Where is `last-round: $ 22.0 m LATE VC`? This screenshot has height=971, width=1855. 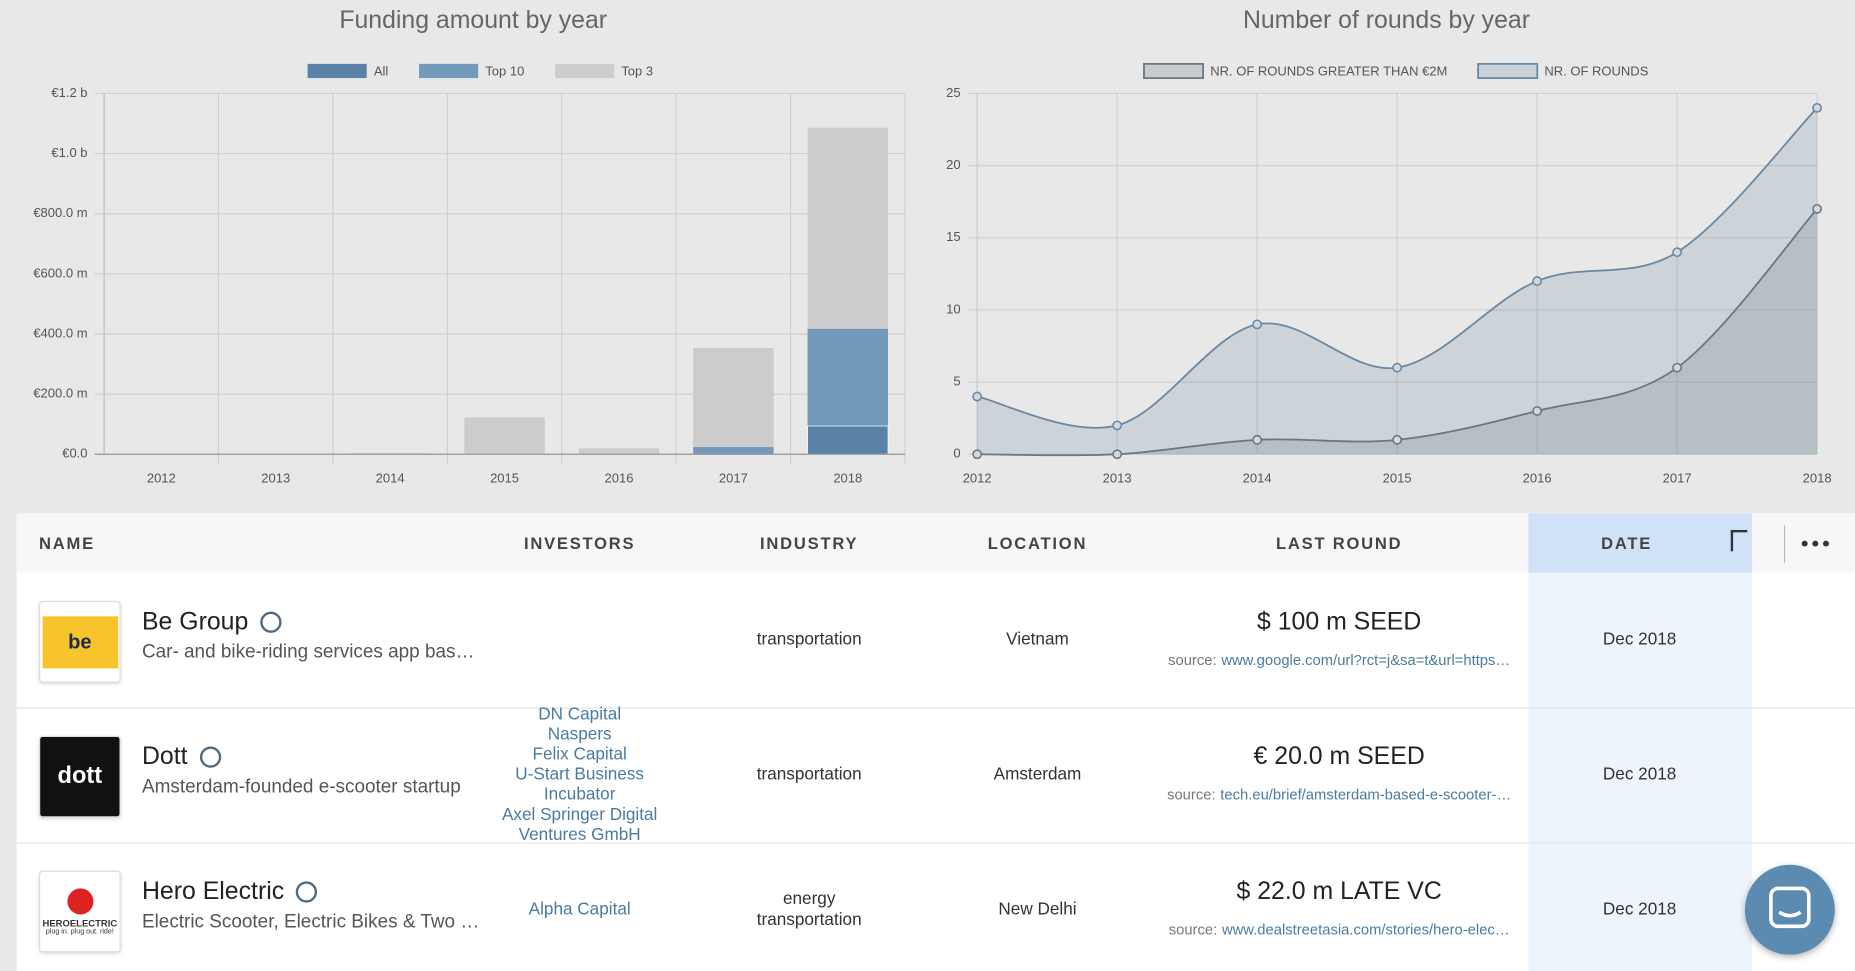 last-round: $ 22.0 m LATE VC is located at coordinates (1339, 891).